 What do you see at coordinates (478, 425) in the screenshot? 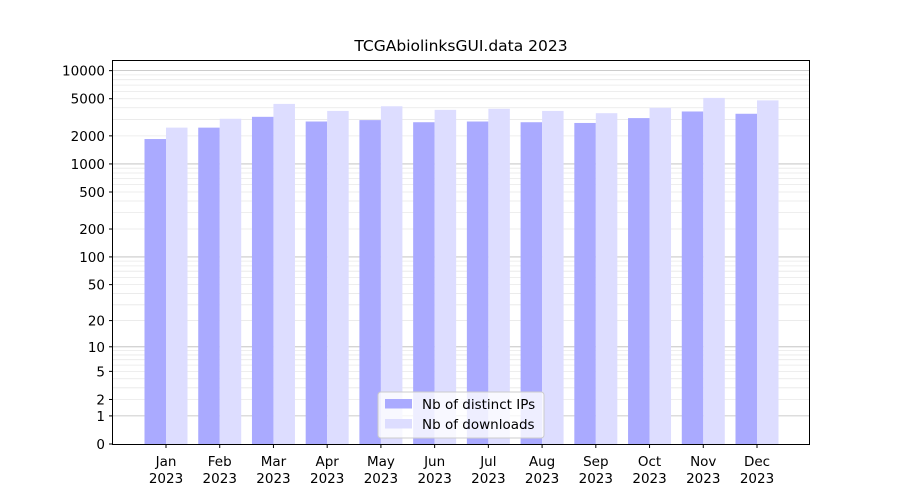
I see `legend-label: Nb of downloads` at bounding box center [478, 425].